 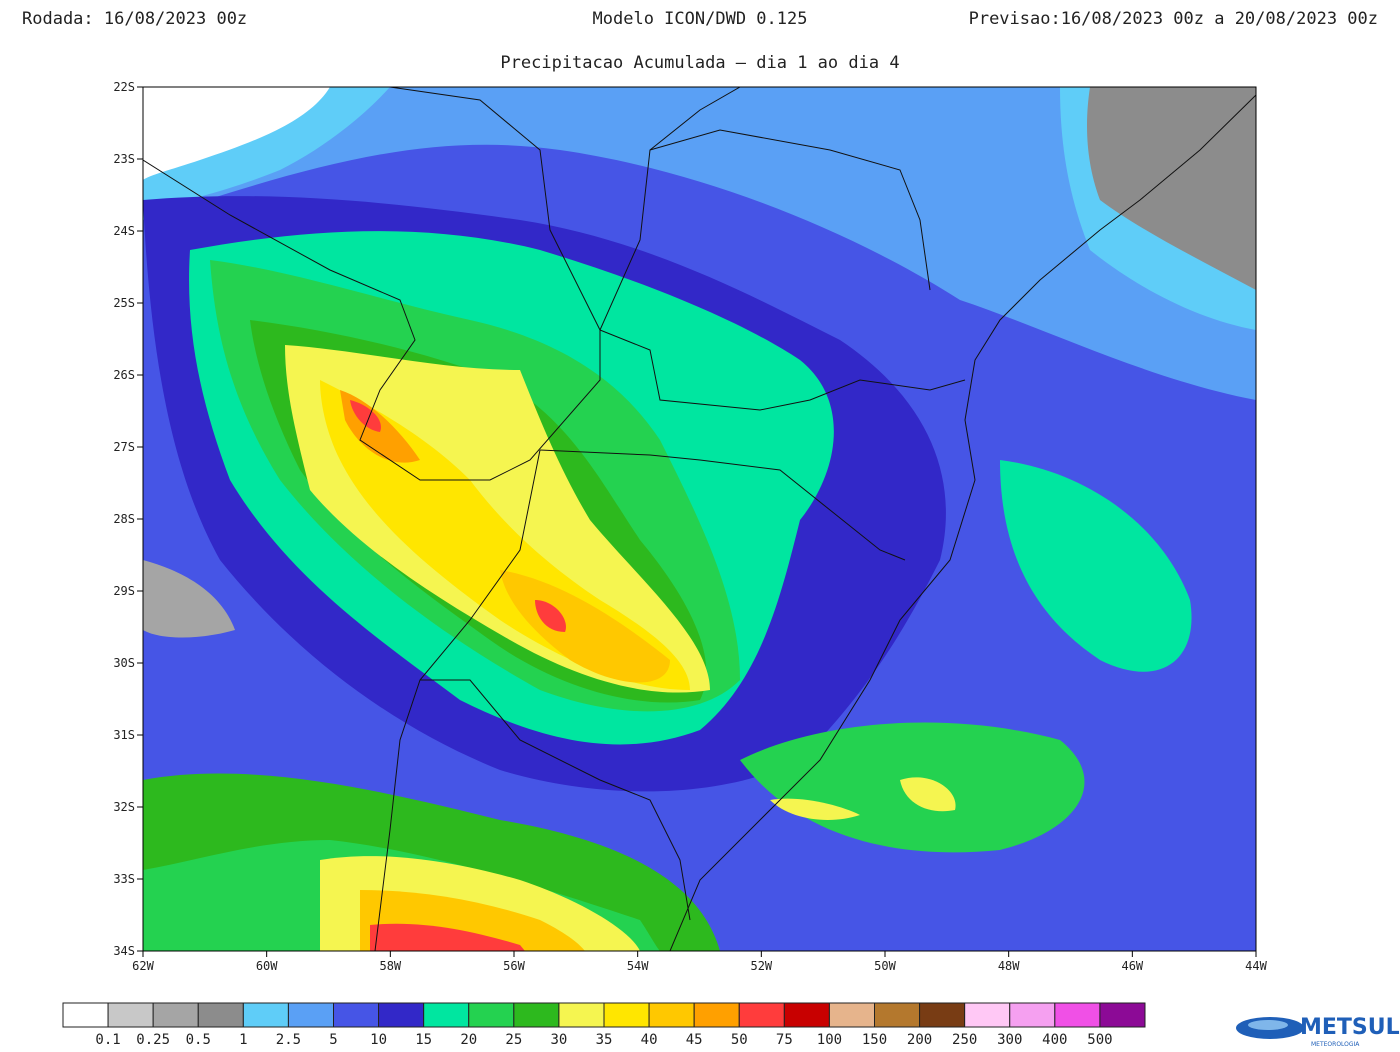 I want to click on lat-label: 26S, so click(x=124, y=375).